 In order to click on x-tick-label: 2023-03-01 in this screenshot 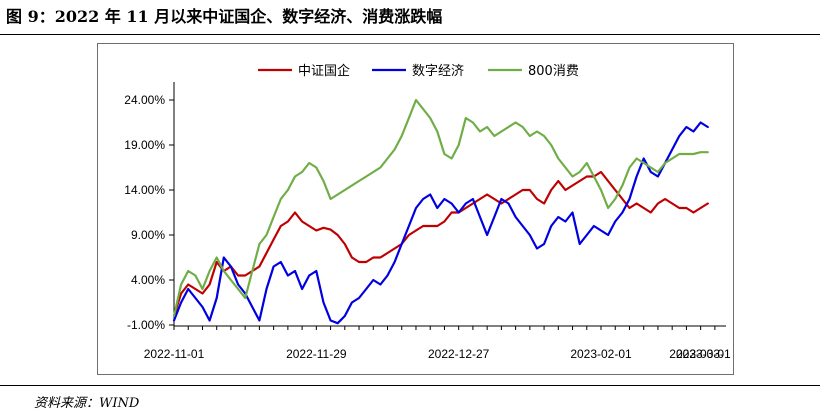, I will do `click(700, 354)`.